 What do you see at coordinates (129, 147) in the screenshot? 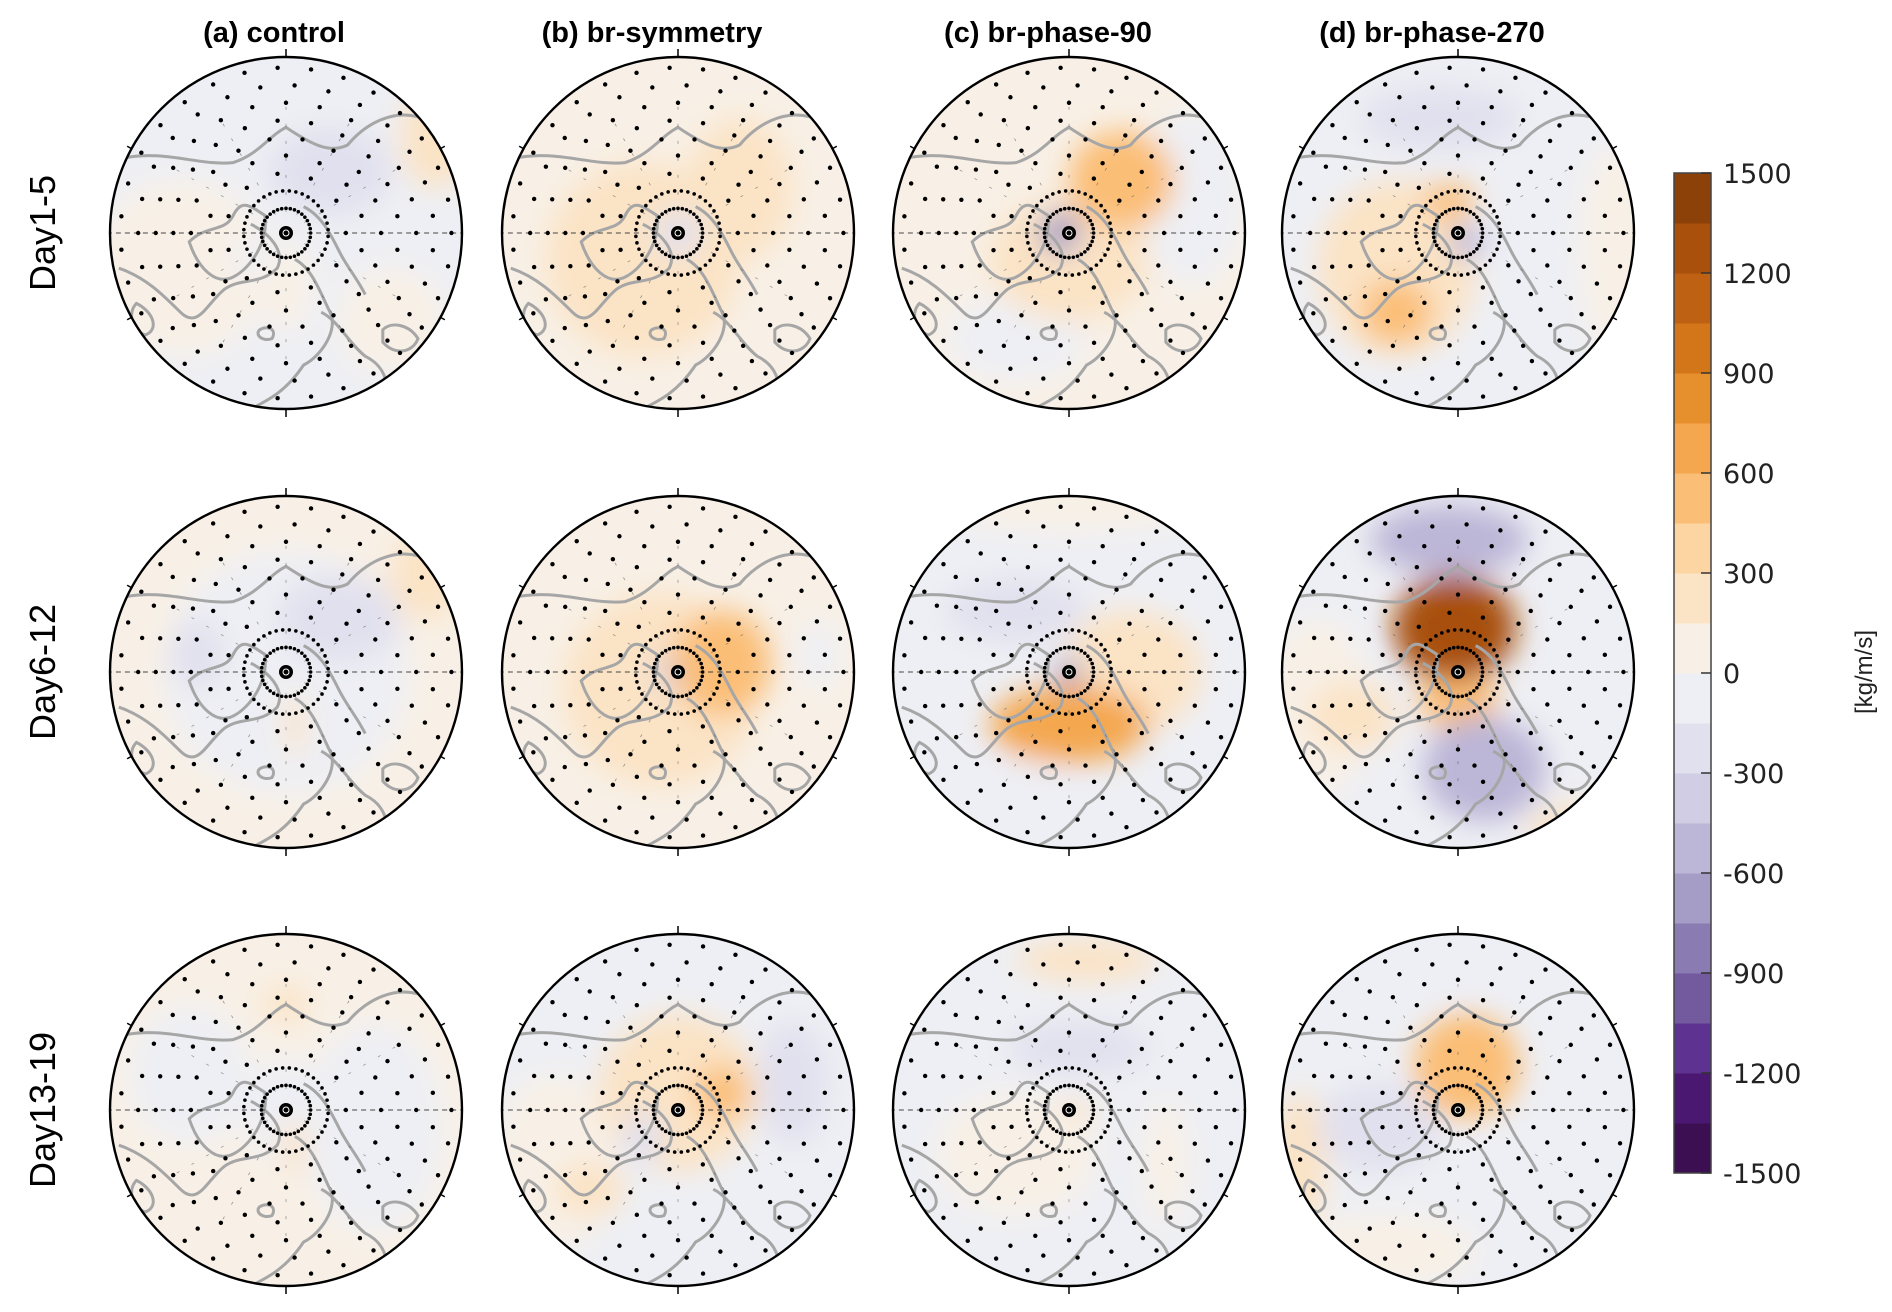
I see `frame-tick` at bounding box center [129, 147].